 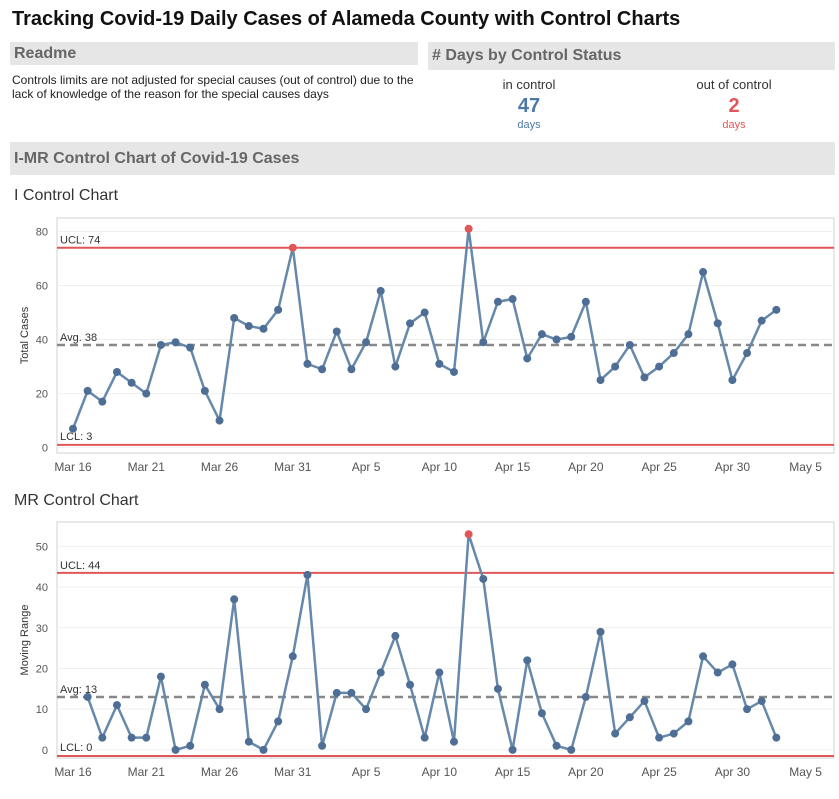 What do you see at coordinates (78, 338) in the screenshot?
I see `i-chart-avg-label: Avg. 38` at bounding box center [78, 338].